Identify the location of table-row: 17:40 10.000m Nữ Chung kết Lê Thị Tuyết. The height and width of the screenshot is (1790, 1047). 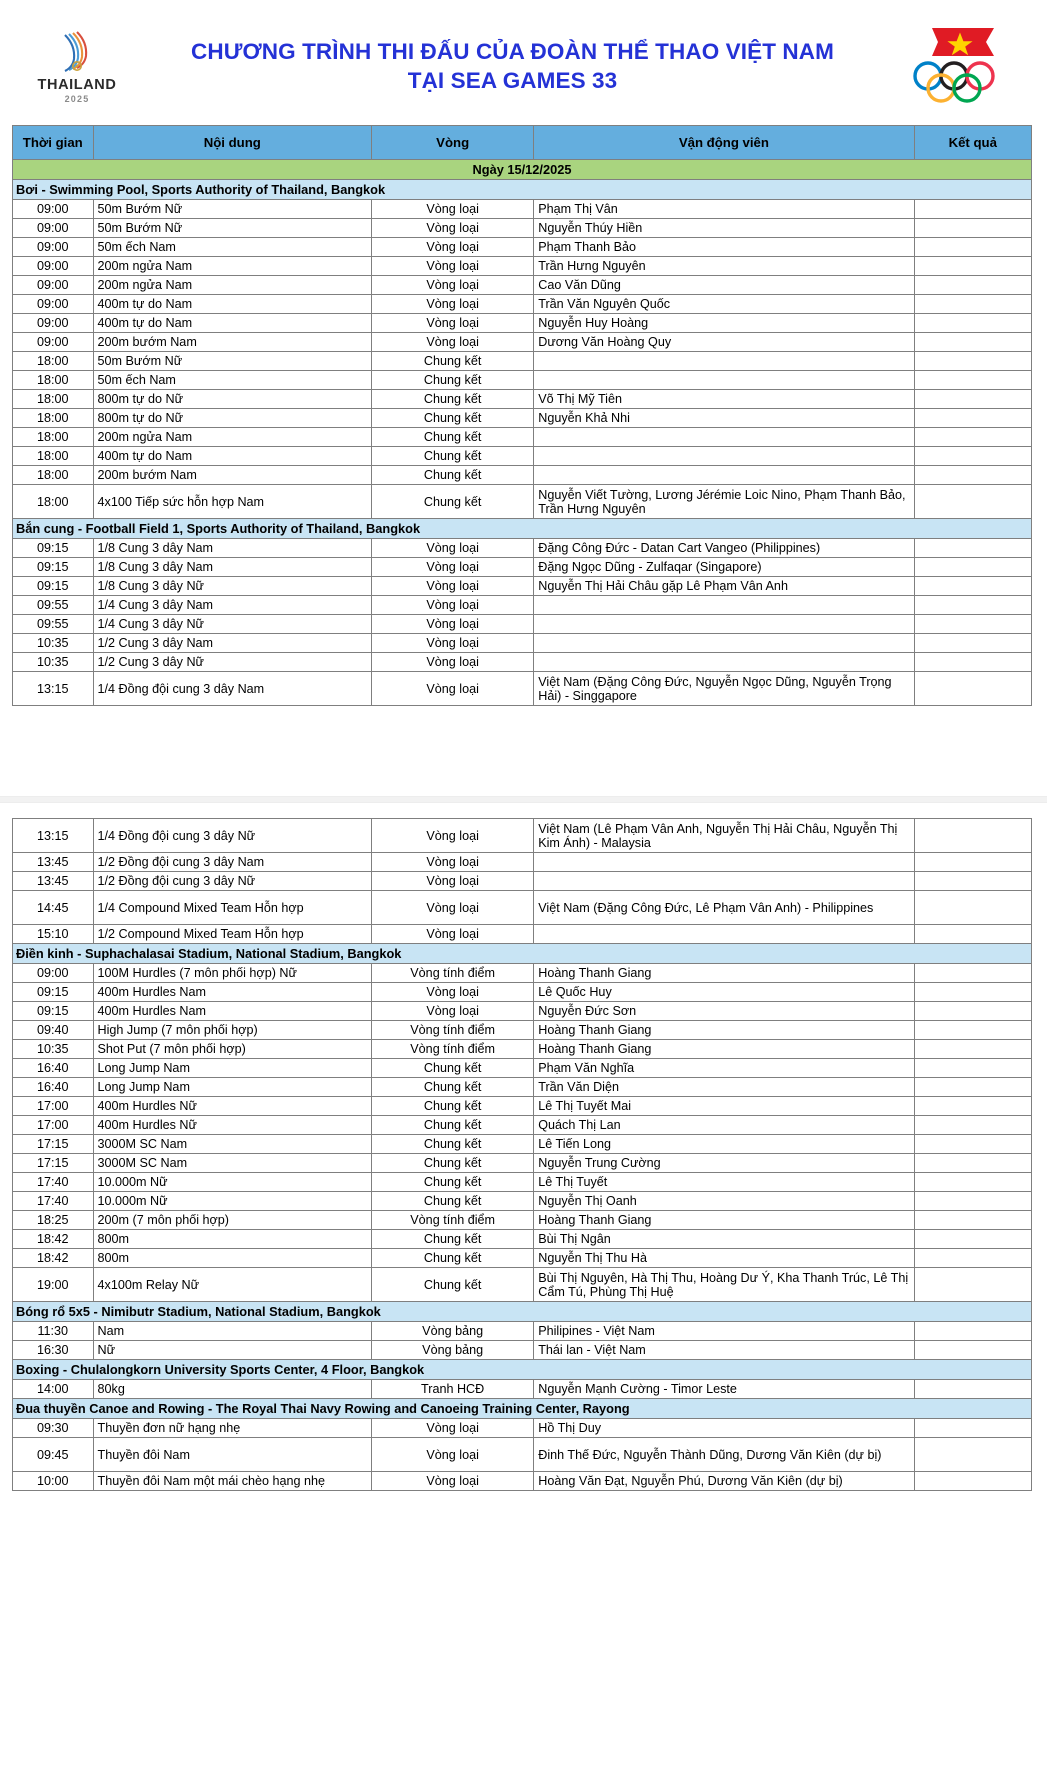
(522, 1182).